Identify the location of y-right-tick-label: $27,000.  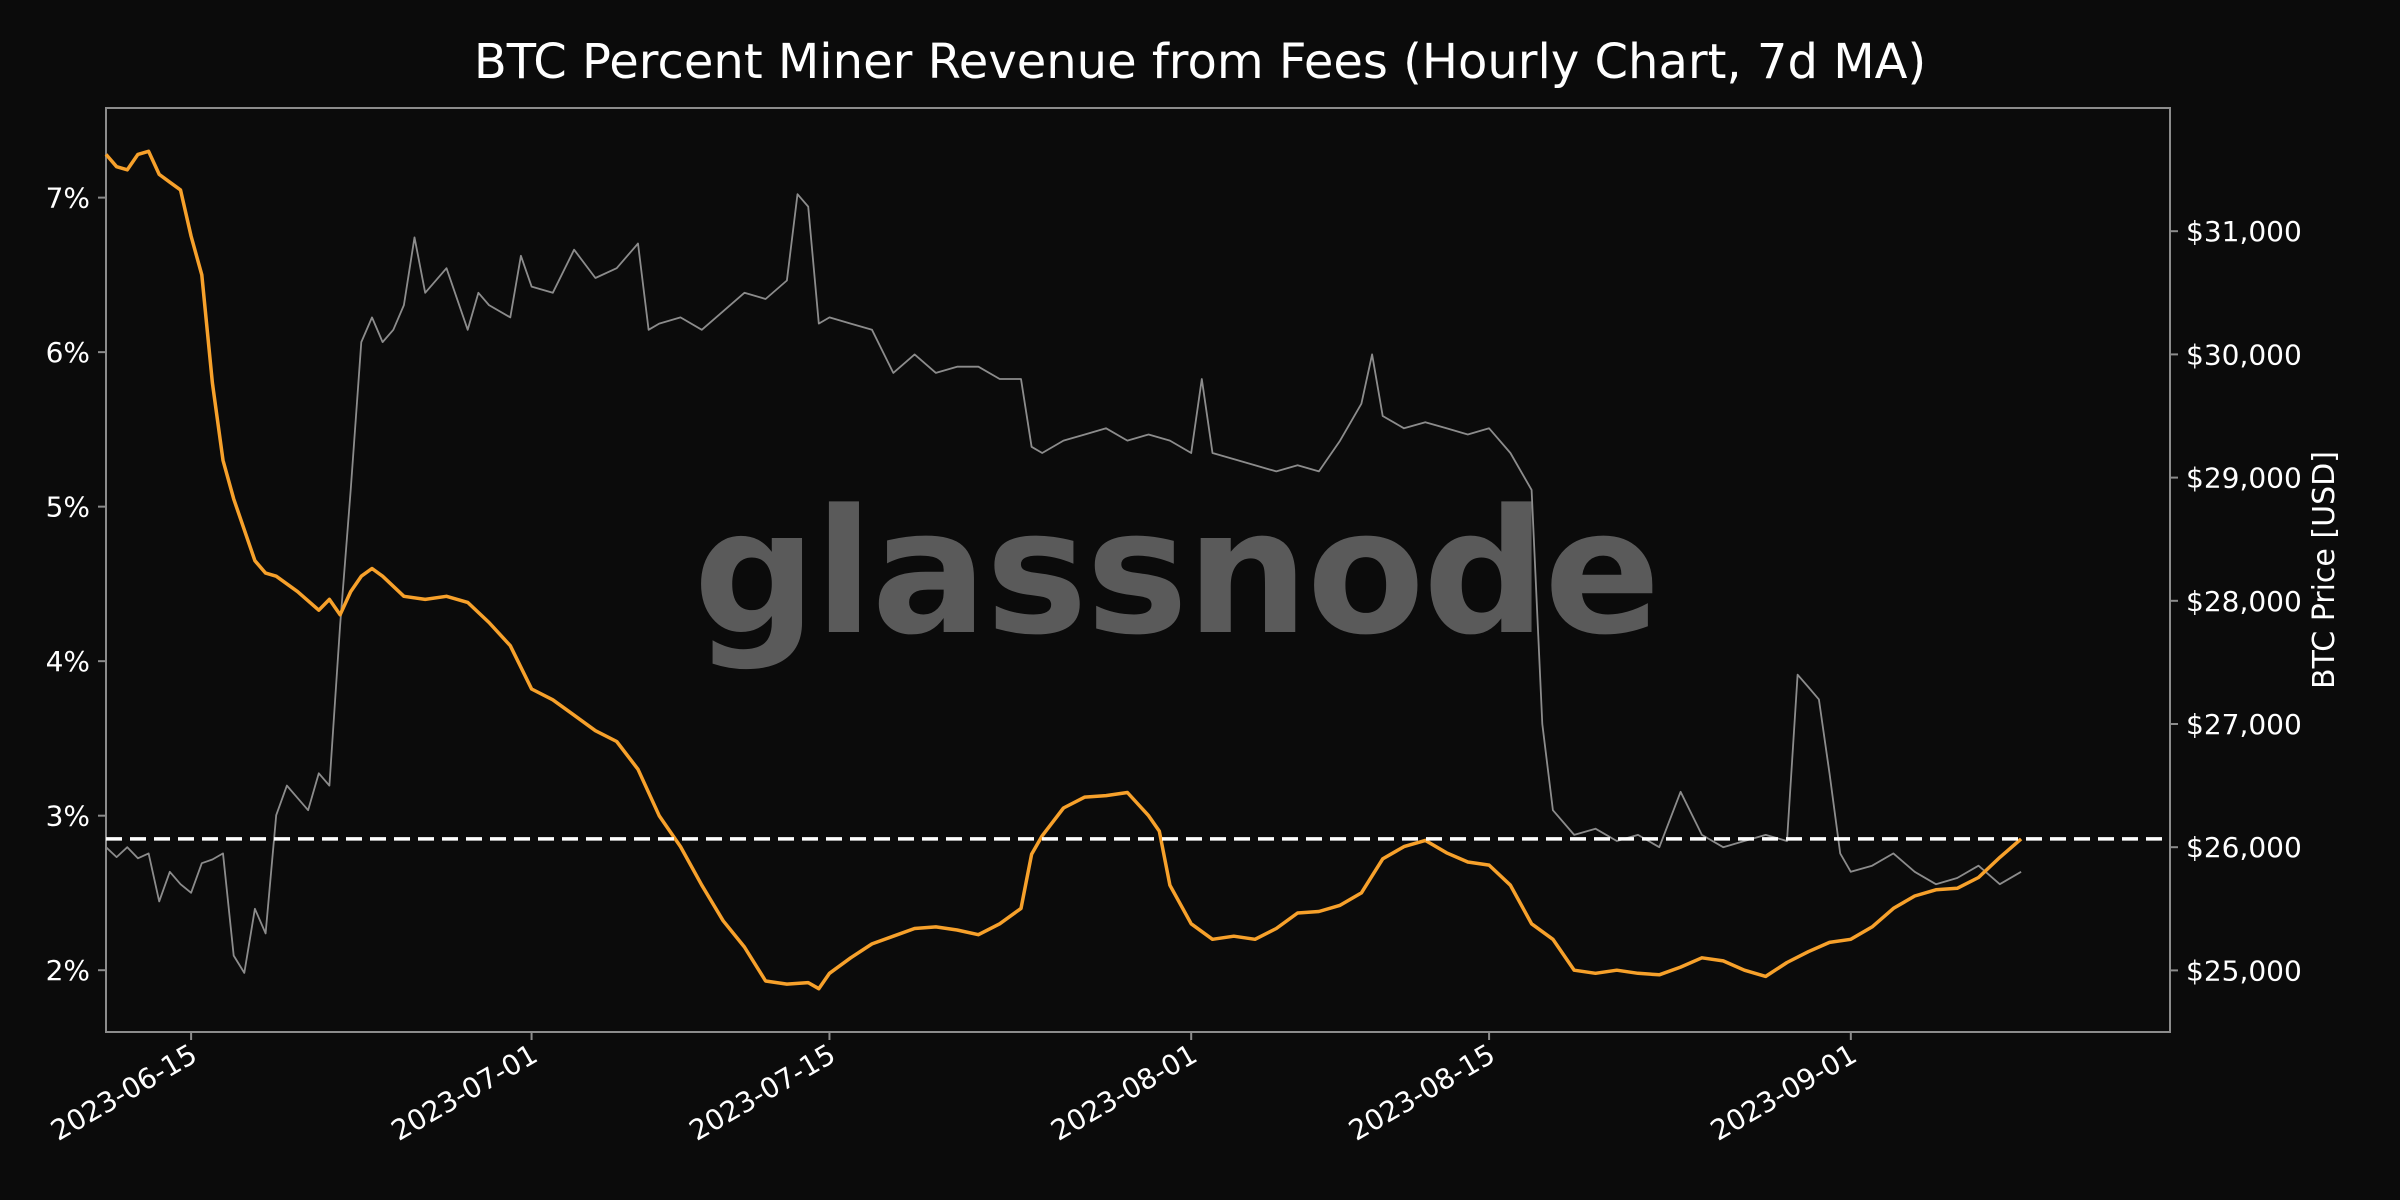
(2244, 724).